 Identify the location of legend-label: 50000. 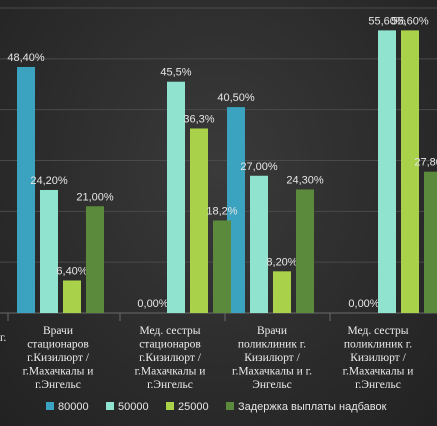
(133, 407).